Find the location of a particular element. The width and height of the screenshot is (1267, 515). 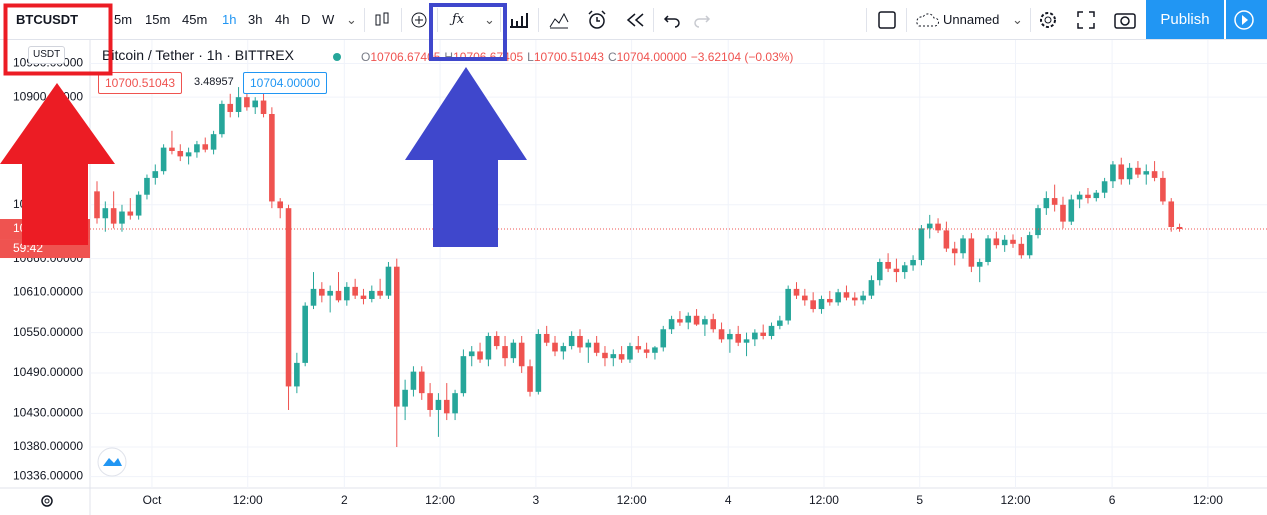

icon-gear-hub is located at coordinates (1048, 20).